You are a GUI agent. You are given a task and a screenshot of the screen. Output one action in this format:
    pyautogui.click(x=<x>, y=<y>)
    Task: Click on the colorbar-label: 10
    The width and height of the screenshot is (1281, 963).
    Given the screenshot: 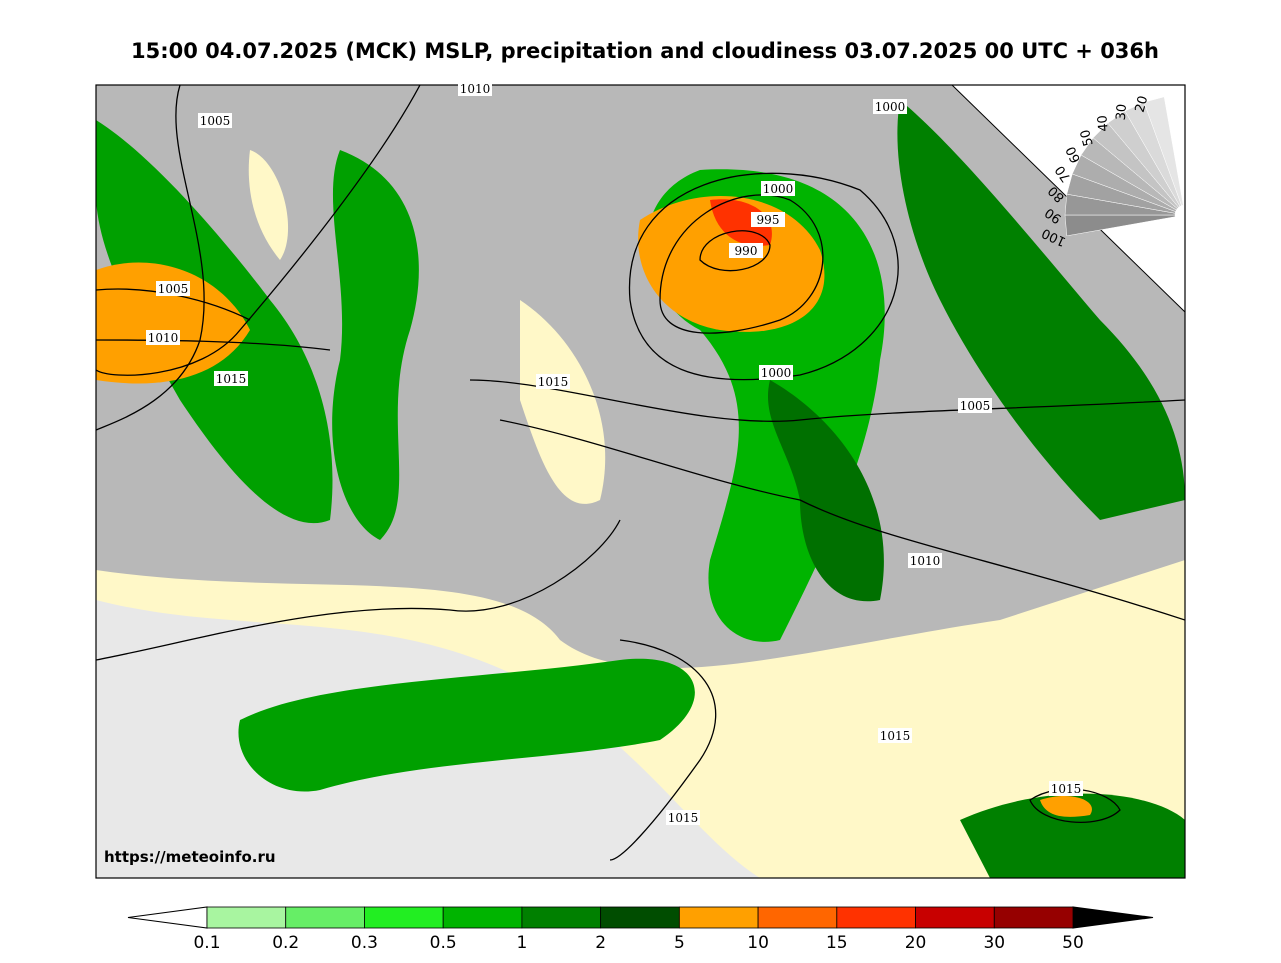 What is the action you would take?
    pyautogui.click(x=758, y=943)
    